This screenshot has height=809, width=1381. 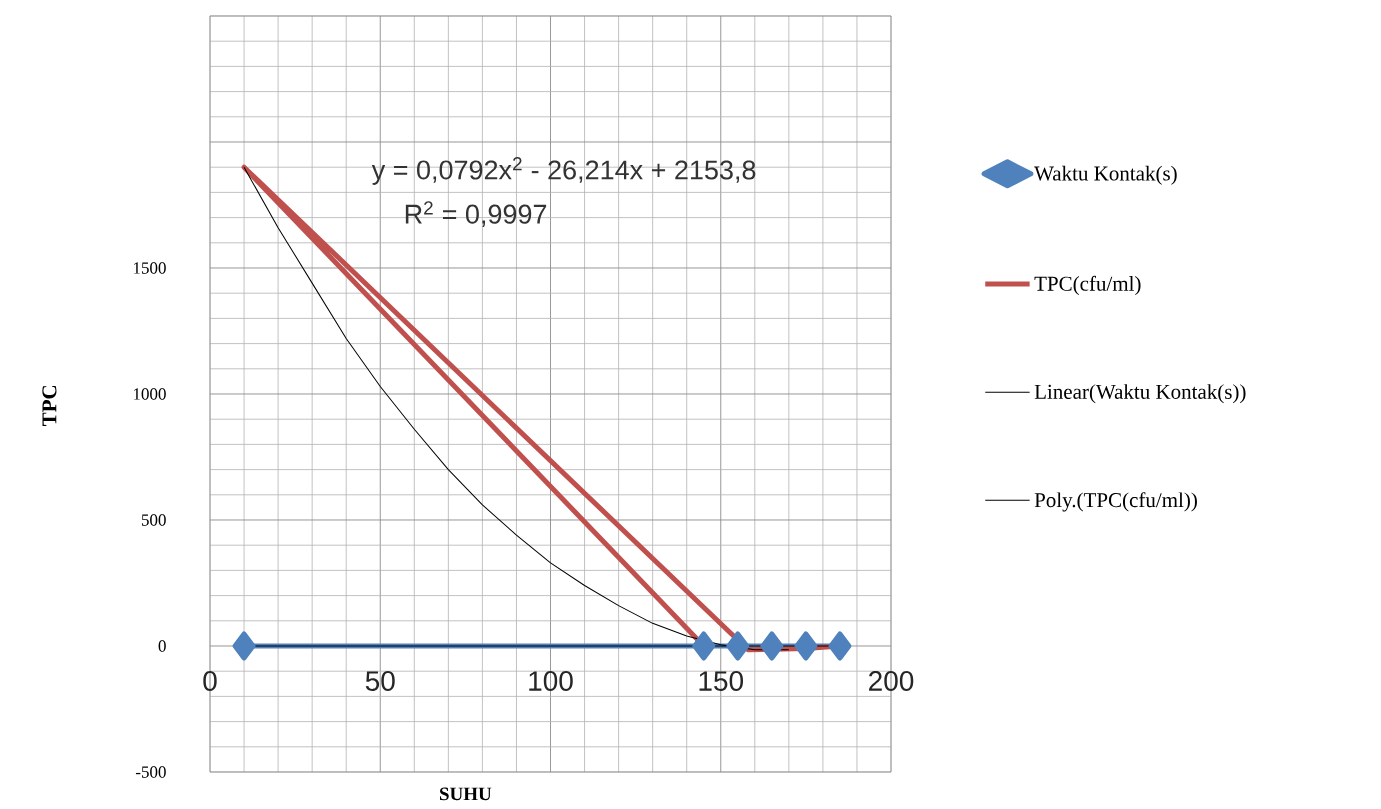 What do you see at coordinates (465, 794) in the screenshot?
I see `x-axis-title: SUHU` at bounding box center [465, 794].